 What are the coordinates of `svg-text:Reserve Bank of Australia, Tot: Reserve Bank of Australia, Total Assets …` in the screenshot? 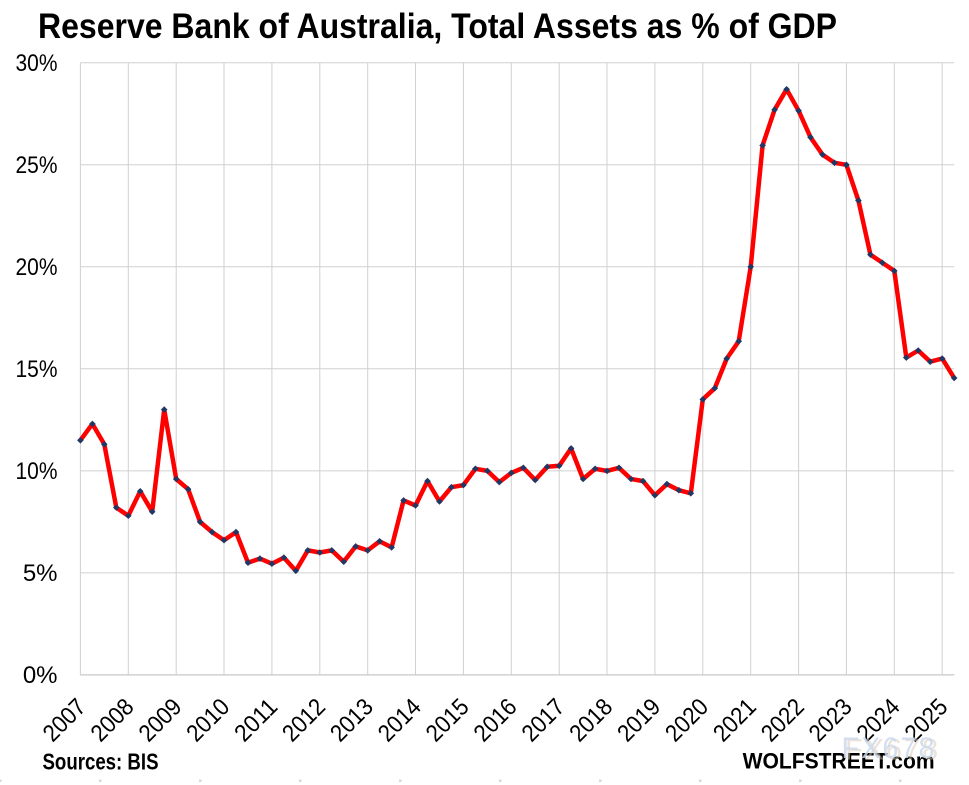 It's located at (437, 26).